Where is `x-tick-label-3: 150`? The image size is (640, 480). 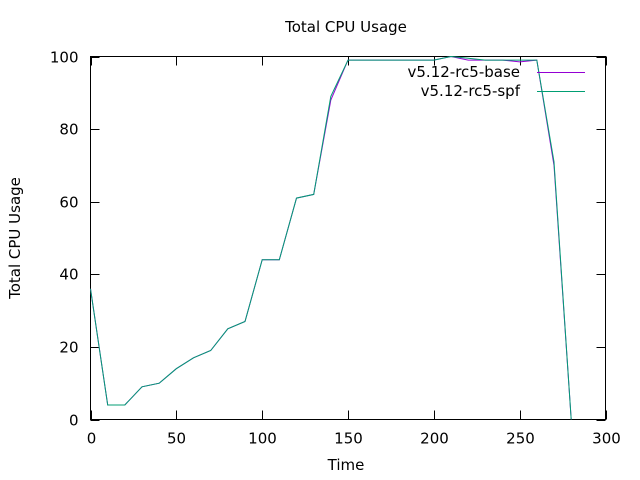 x-tick-label-3: 150 is located at coordinates (348, 439).